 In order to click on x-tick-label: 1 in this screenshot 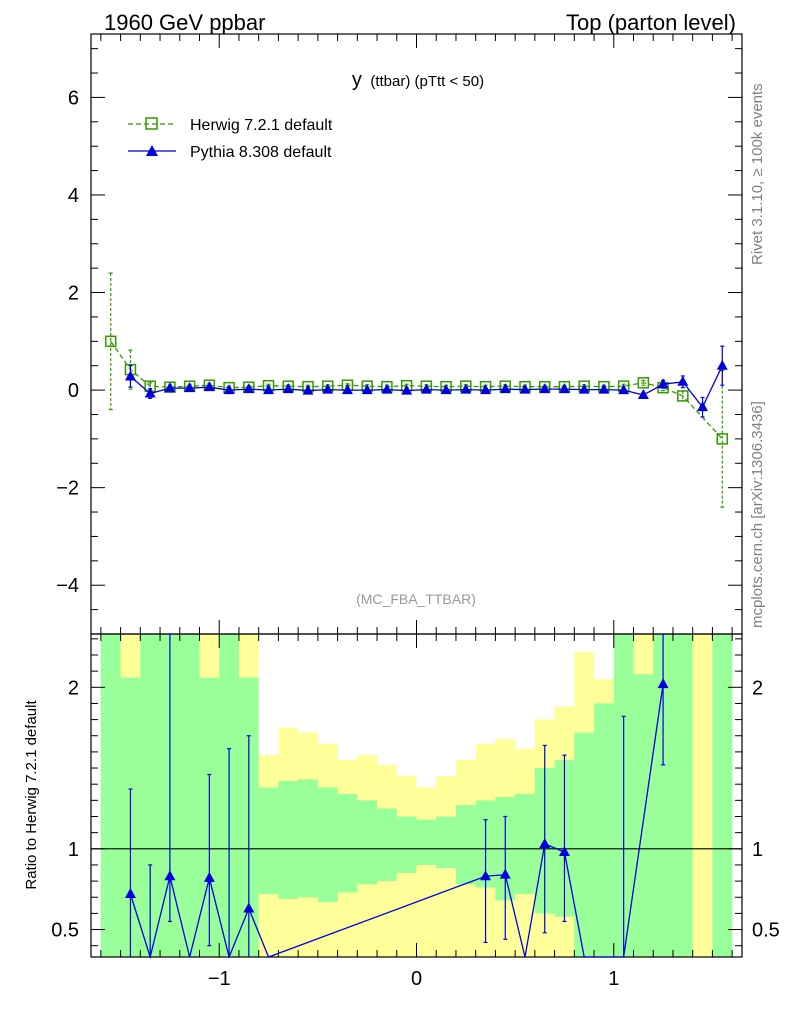, I will do `click(613, 979)`.